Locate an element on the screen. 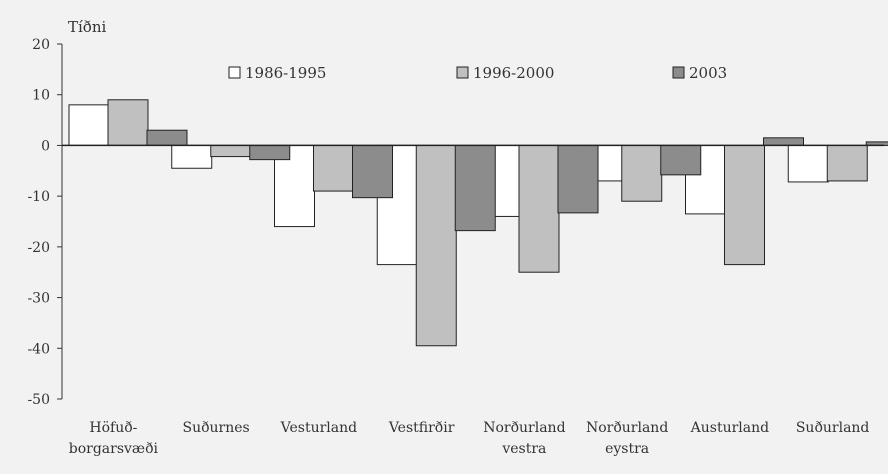 This screenshot has height=474, width=888. x-tick-label: borgarsvæði is located at coordinates (114, 449).